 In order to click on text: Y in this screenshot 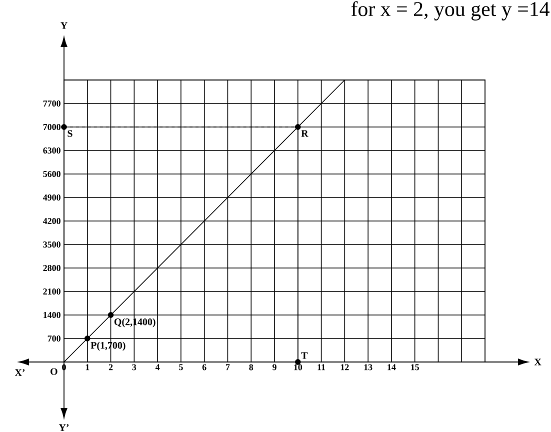, I will do `click(64, 25)`.